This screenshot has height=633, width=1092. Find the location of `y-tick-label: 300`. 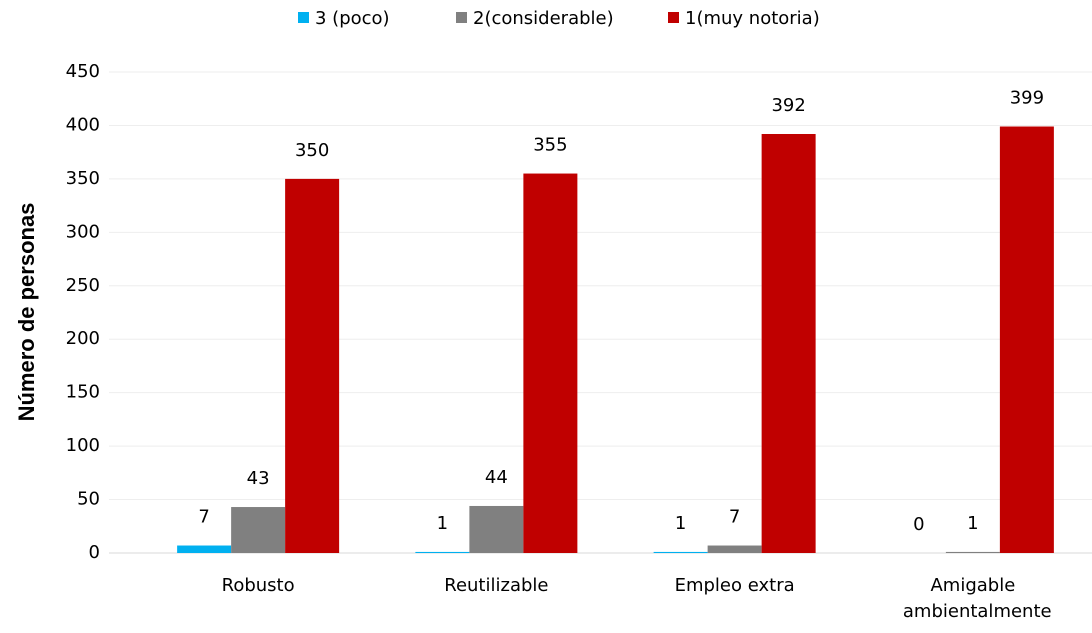

y-tick-label: 300 is located at coordinates (83, 231).